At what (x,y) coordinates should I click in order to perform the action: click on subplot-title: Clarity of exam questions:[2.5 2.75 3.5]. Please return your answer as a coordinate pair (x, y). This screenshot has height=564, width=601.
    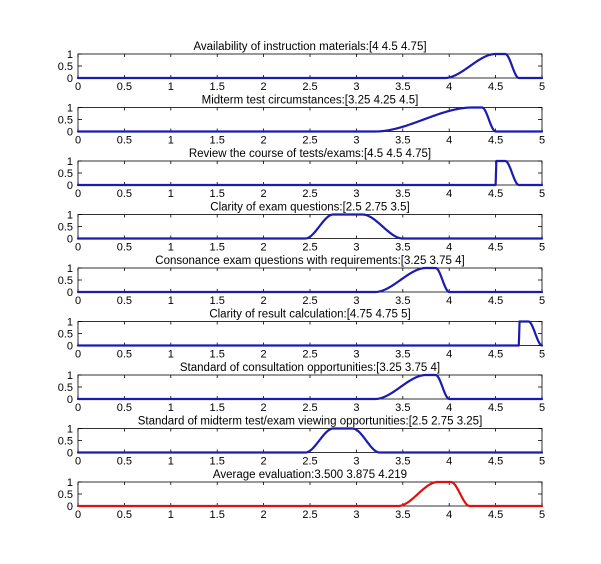
    Looking at the image, I should click on (309, 208).